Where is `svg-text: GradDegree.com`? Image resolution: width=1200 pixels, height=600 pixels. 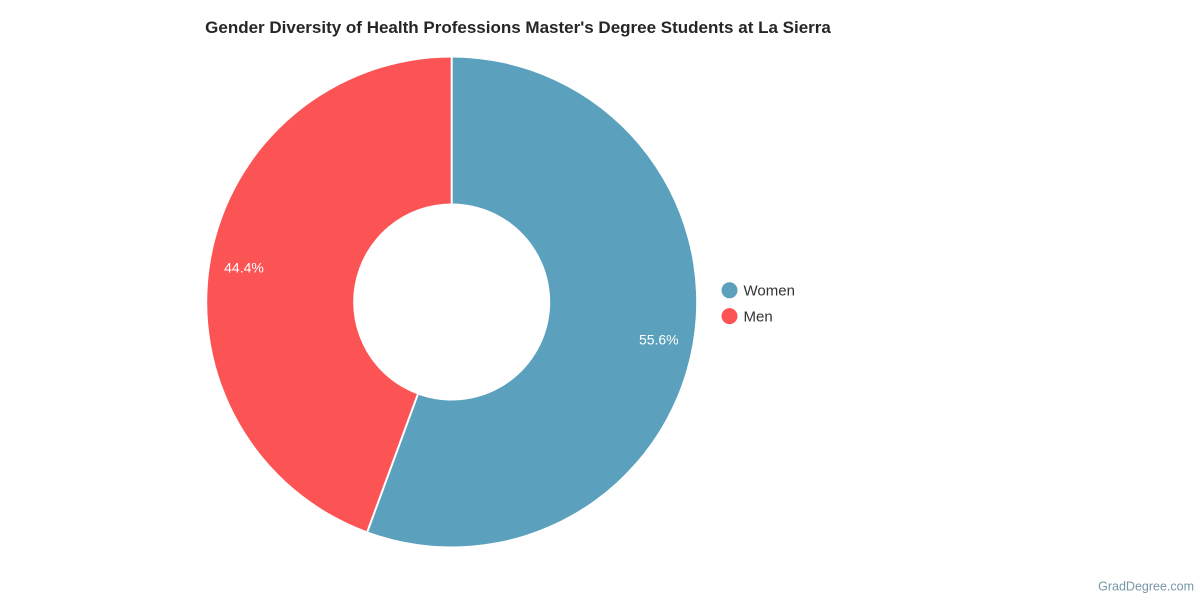
svg-text: GradDegree.com is located at coordinates (1146, 587).